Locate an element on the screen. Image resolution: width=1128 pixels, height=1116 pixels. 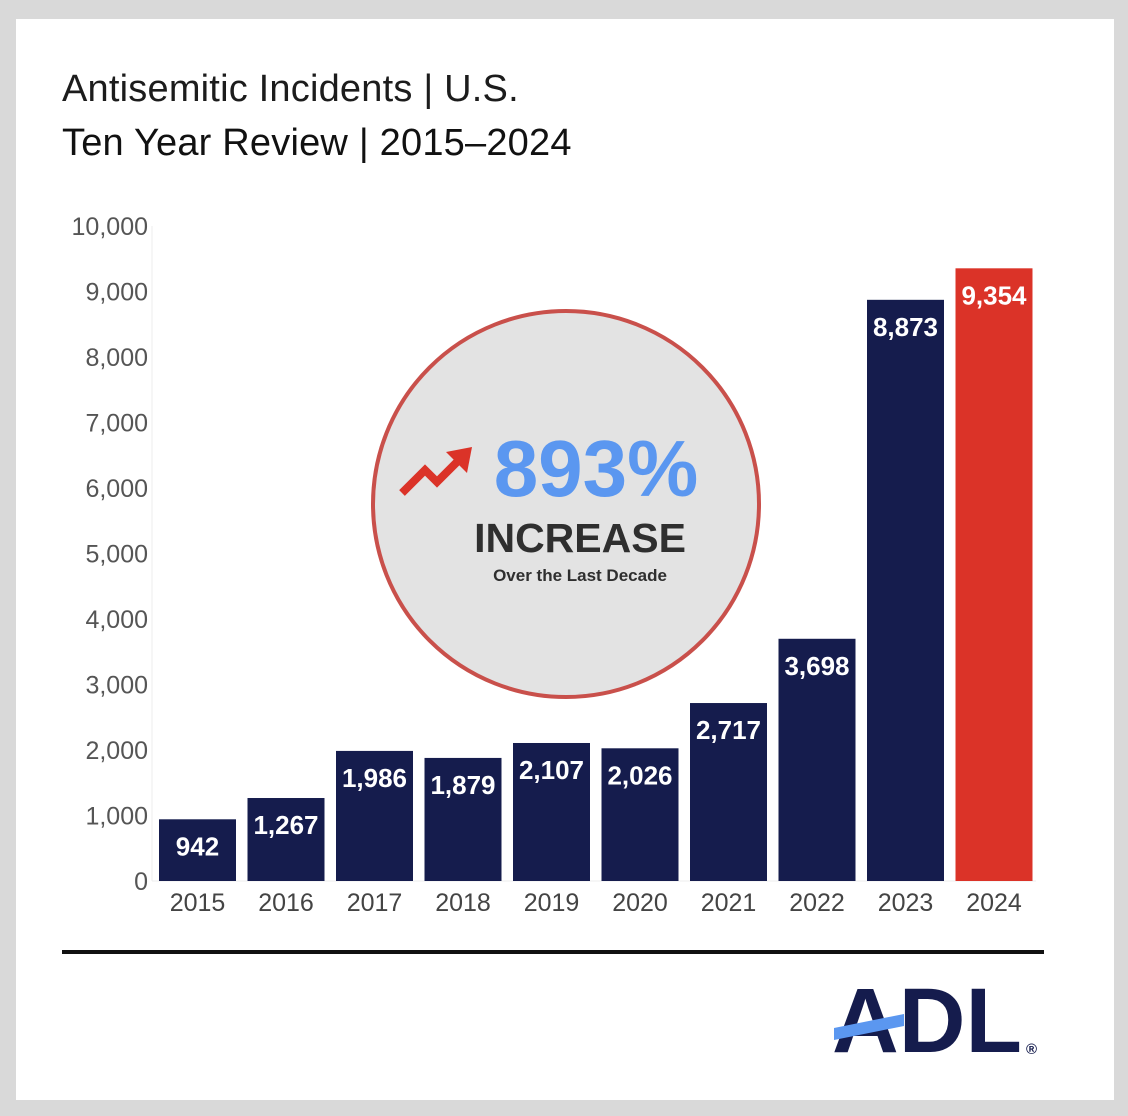
x-tick-label: 2019 is located at coordinates (552, 903).